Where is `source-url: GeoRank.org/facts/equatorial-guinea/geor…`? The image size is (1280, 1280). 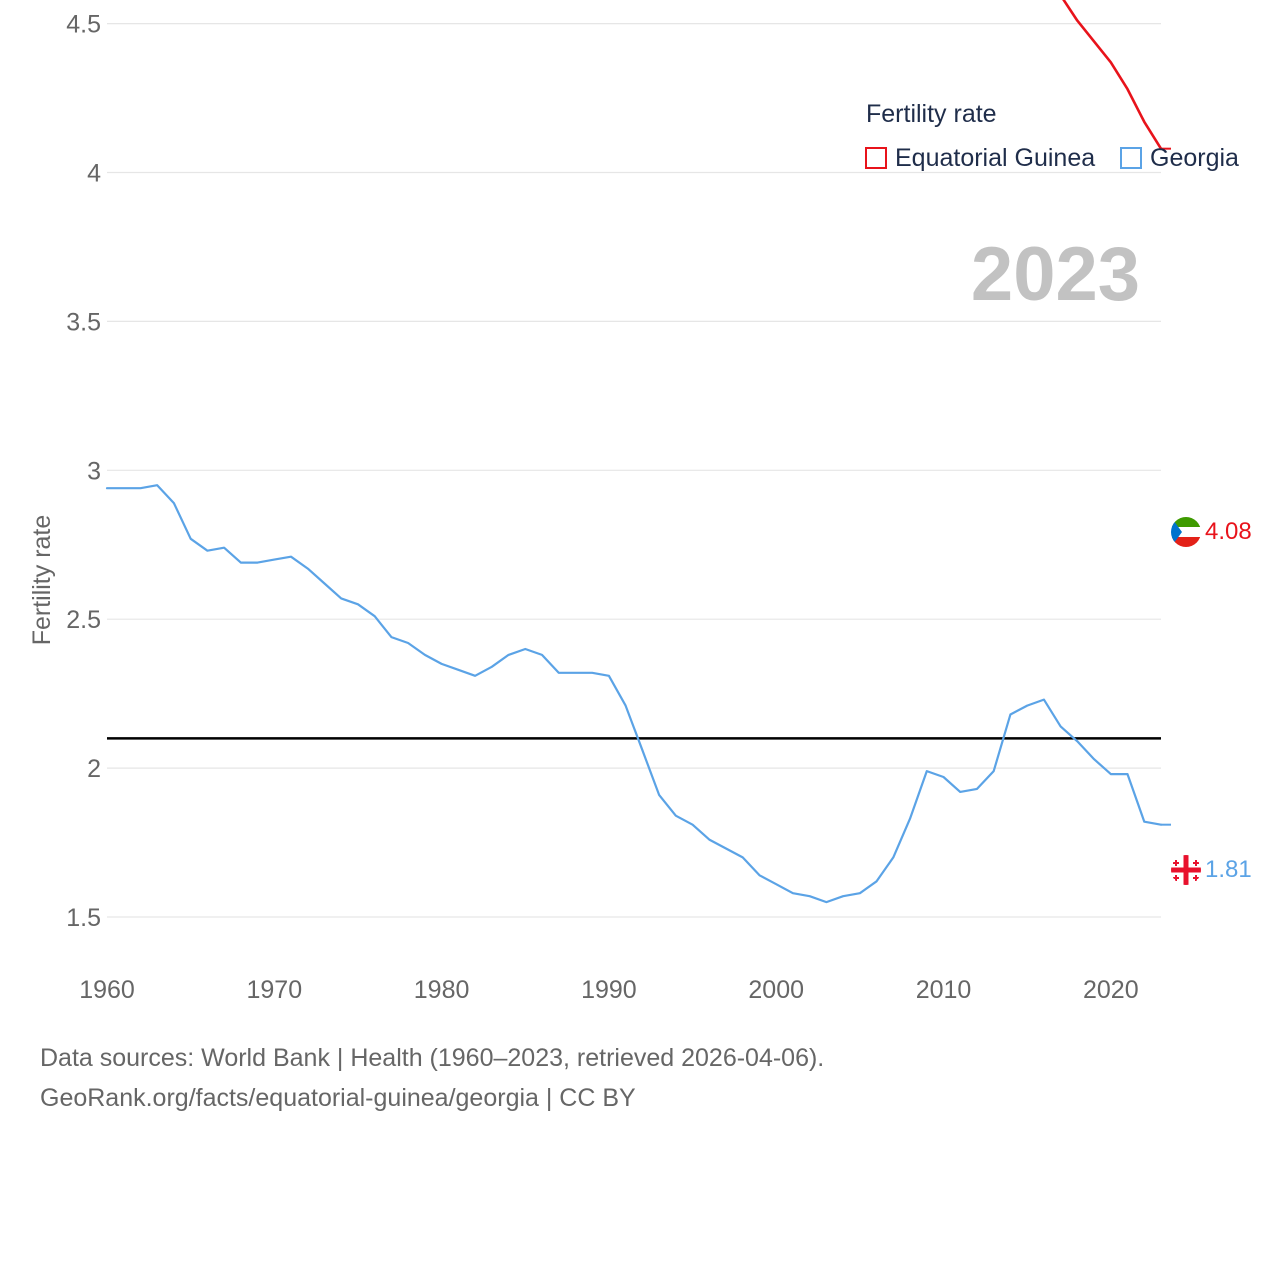
source-url: GeoRank.org/facts/equatorial-guinea/geor… is located at coordinates (338, 1098).